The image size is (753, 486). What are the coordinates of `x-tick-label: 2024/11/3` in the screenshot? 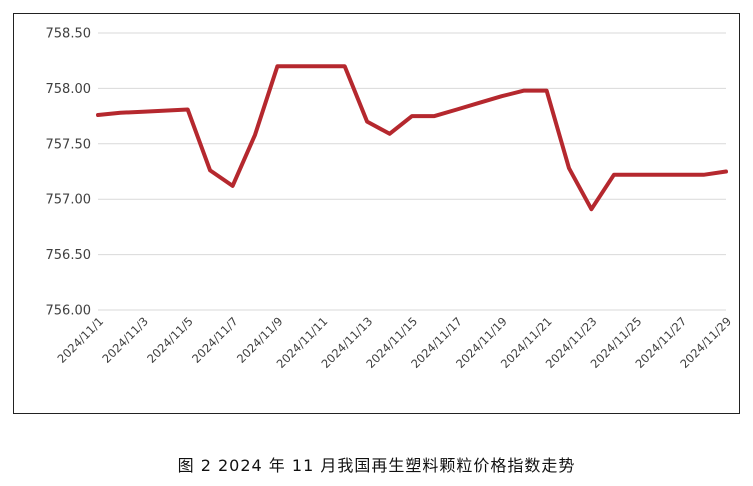 It's located at (125, 340).